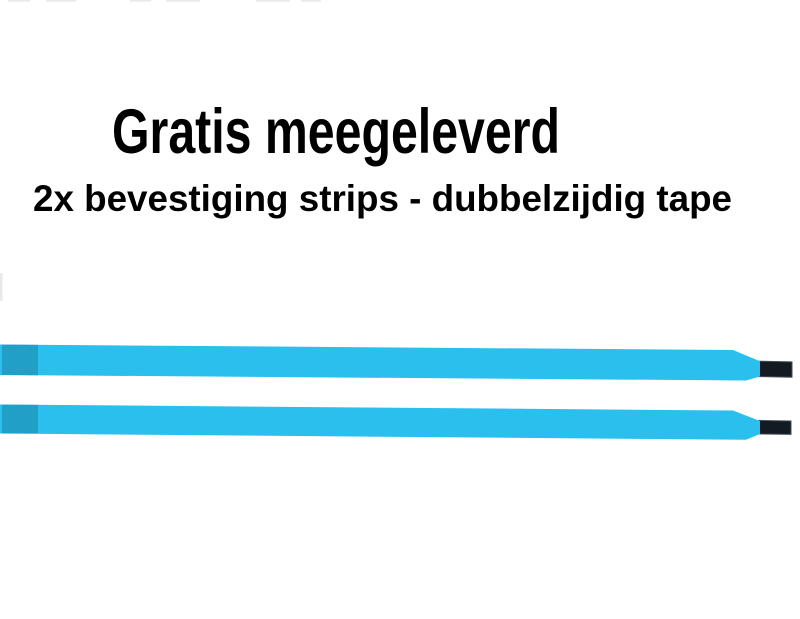 The height and width of the screenshot is (619, 800). What do you see at coordinates (380, 362) in the screenshot?
I see `strip-1-body` at bounding box center [380, 362].